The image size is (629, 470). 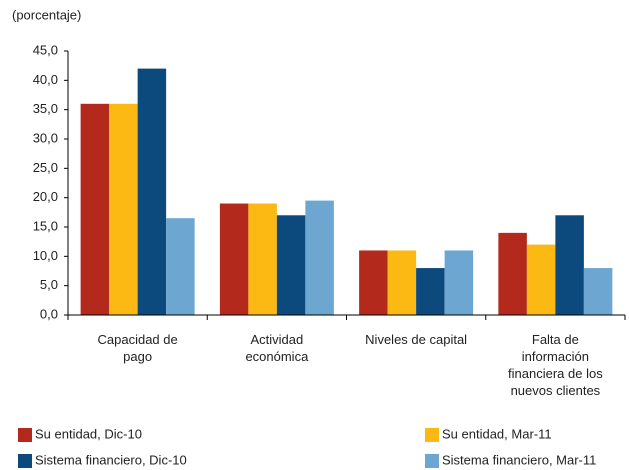 I want to click on x-tick-label: Capacidad de pago, so click(x=137, y=348).